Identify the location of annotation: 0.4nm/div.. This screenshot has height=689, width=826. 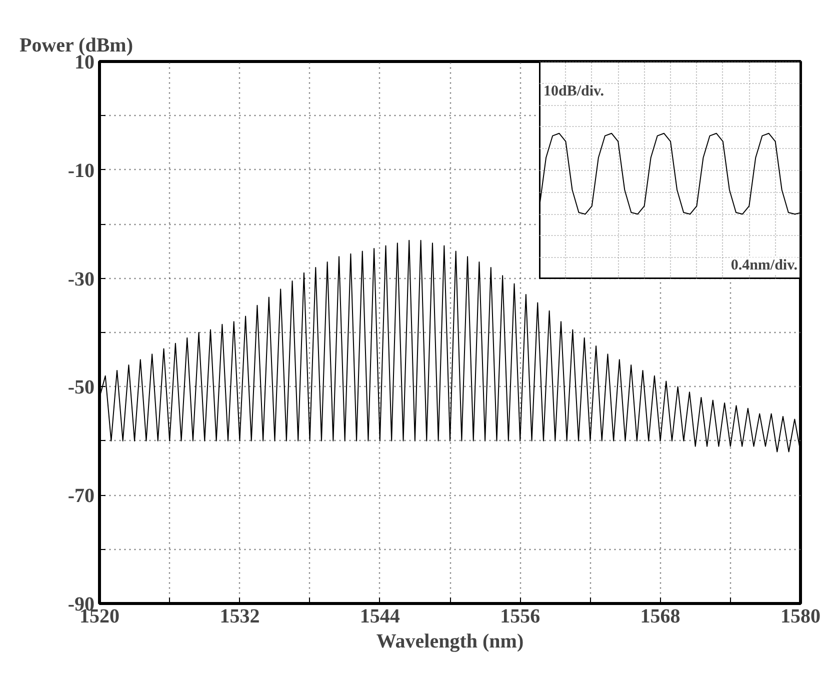
(764, 266).